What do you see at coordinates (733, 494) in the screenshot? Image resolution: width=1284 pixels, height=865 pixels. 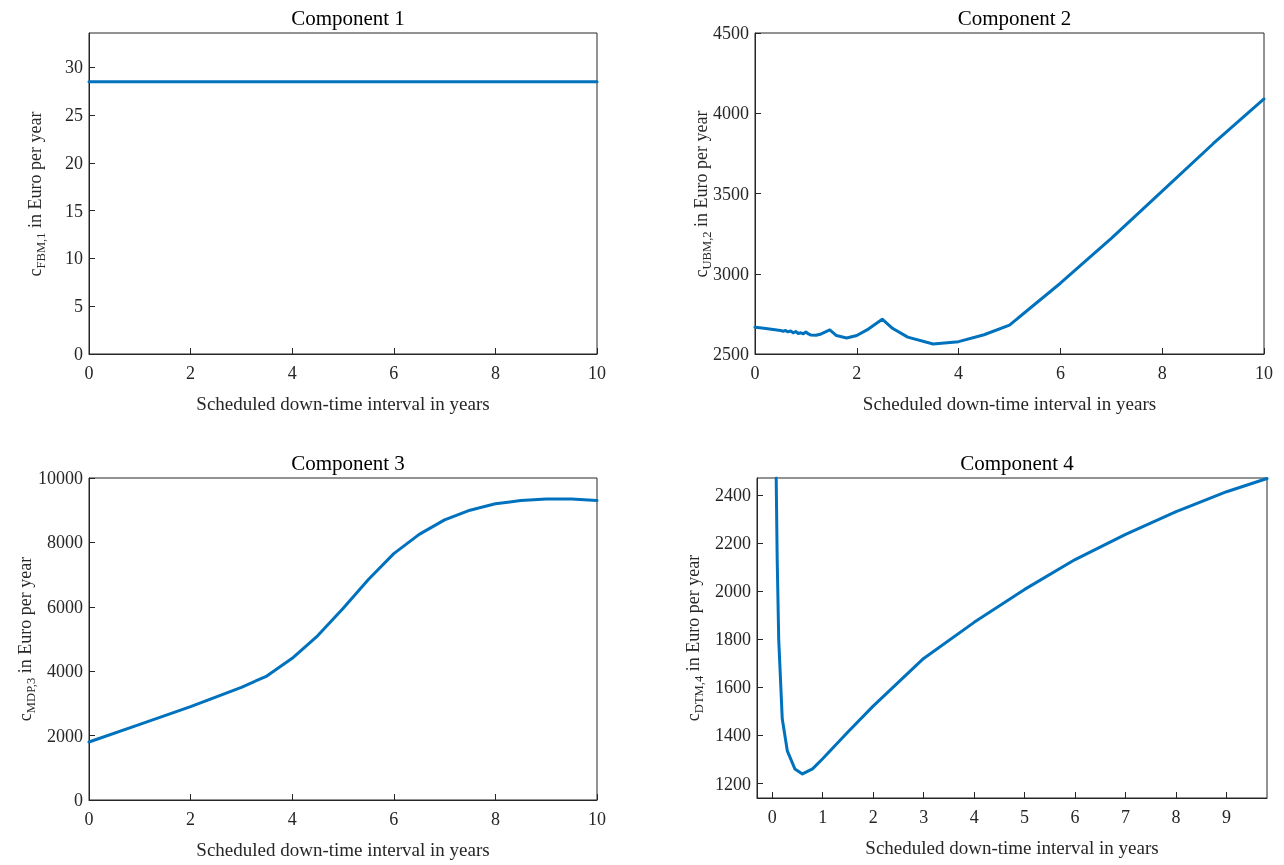 I see `y-tick-label: 2400` at bounding box center [733, 494].